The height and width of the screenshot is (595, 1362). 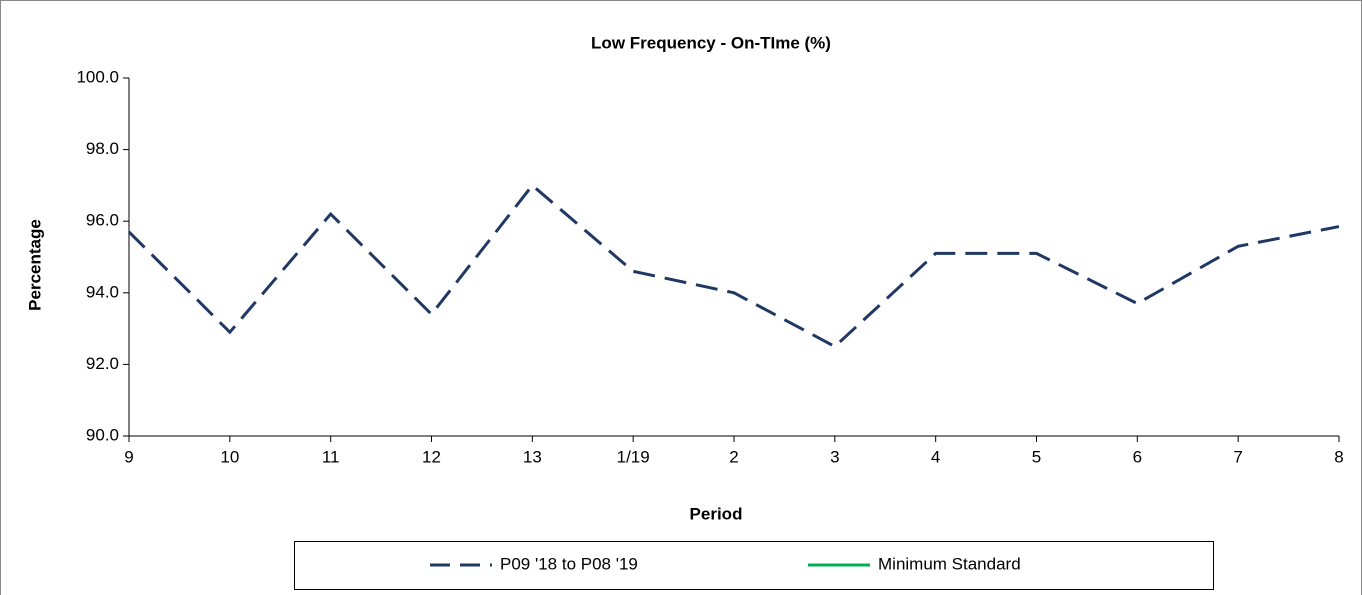 I want to click on x-tick-label: 6, so click(x=1137, y=456).